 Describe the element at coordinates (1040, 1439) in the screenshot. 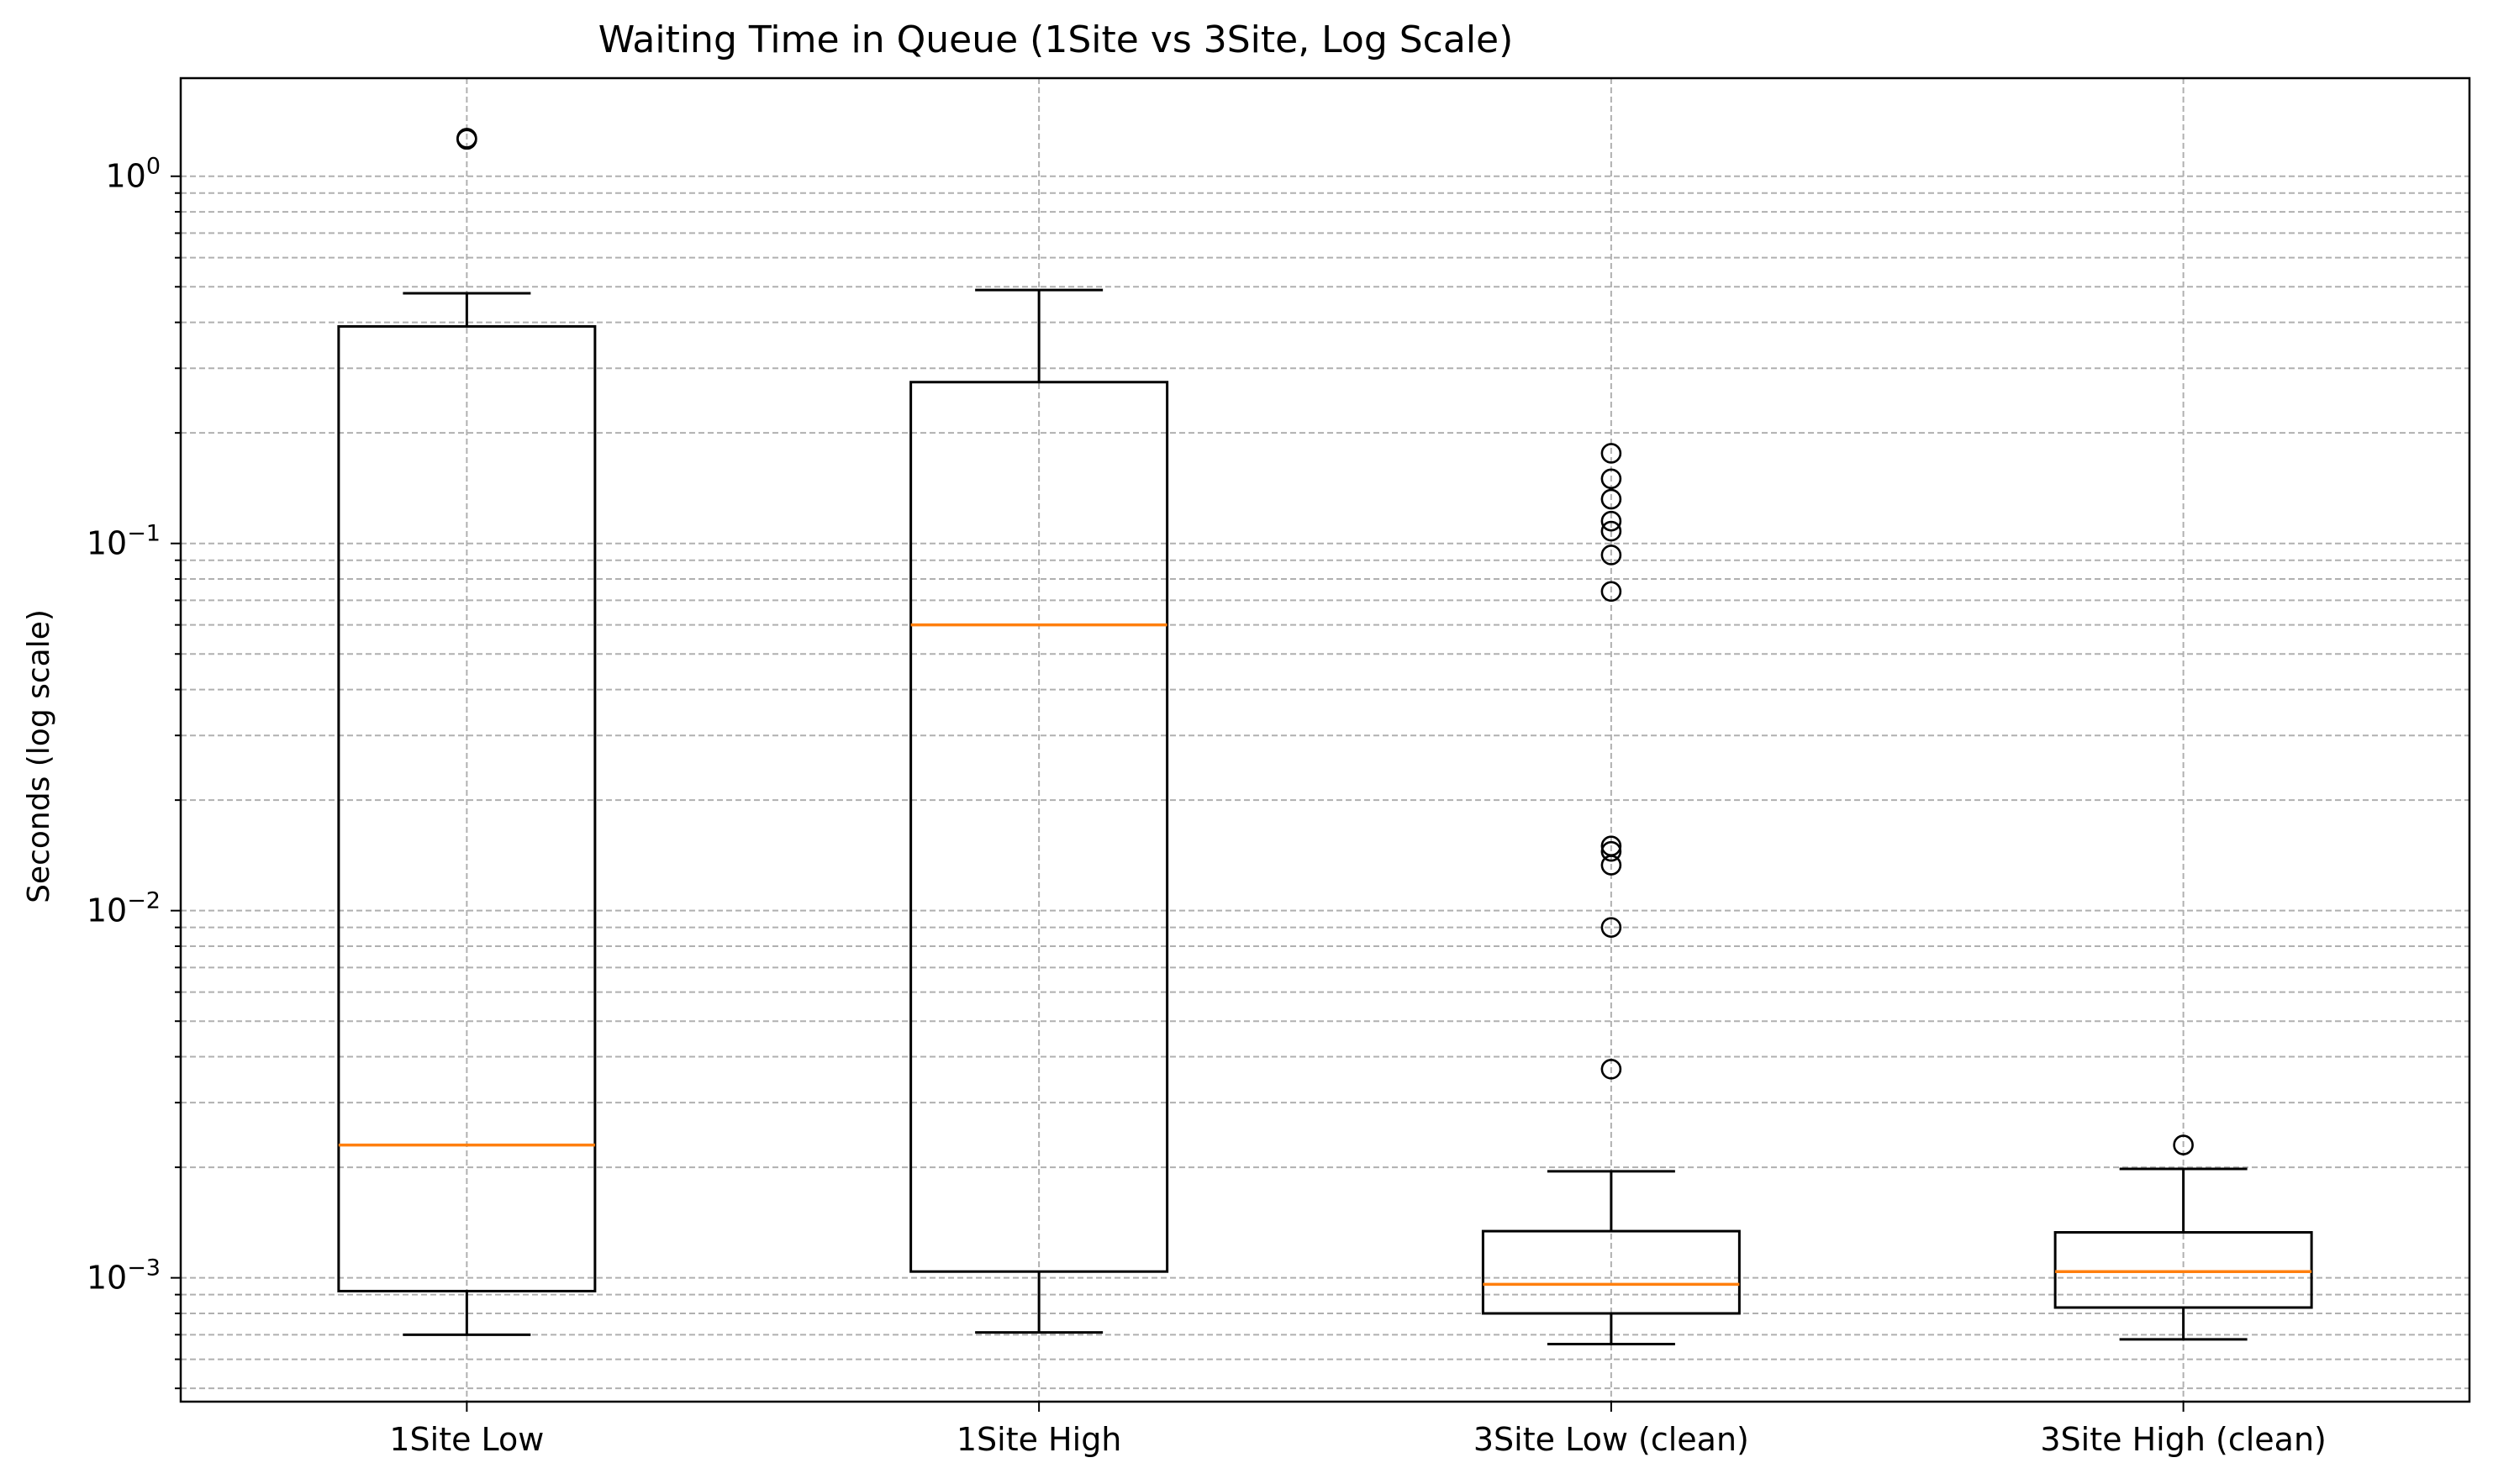

I see `x-tick-label: 1Site High` at that location.